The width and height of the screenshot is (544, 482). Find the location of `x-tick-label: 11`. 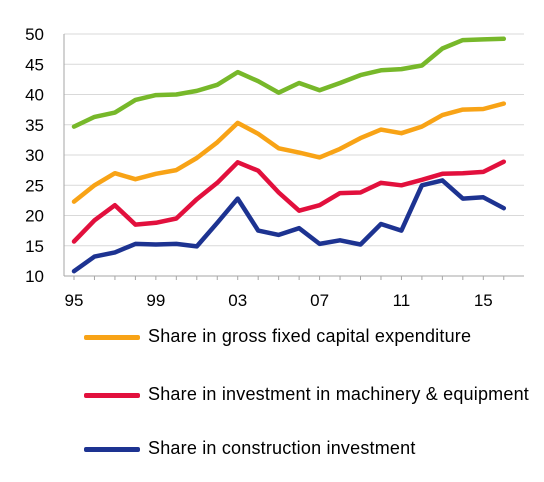

x-tick-label: 11 is located at coordinates (402, 300).